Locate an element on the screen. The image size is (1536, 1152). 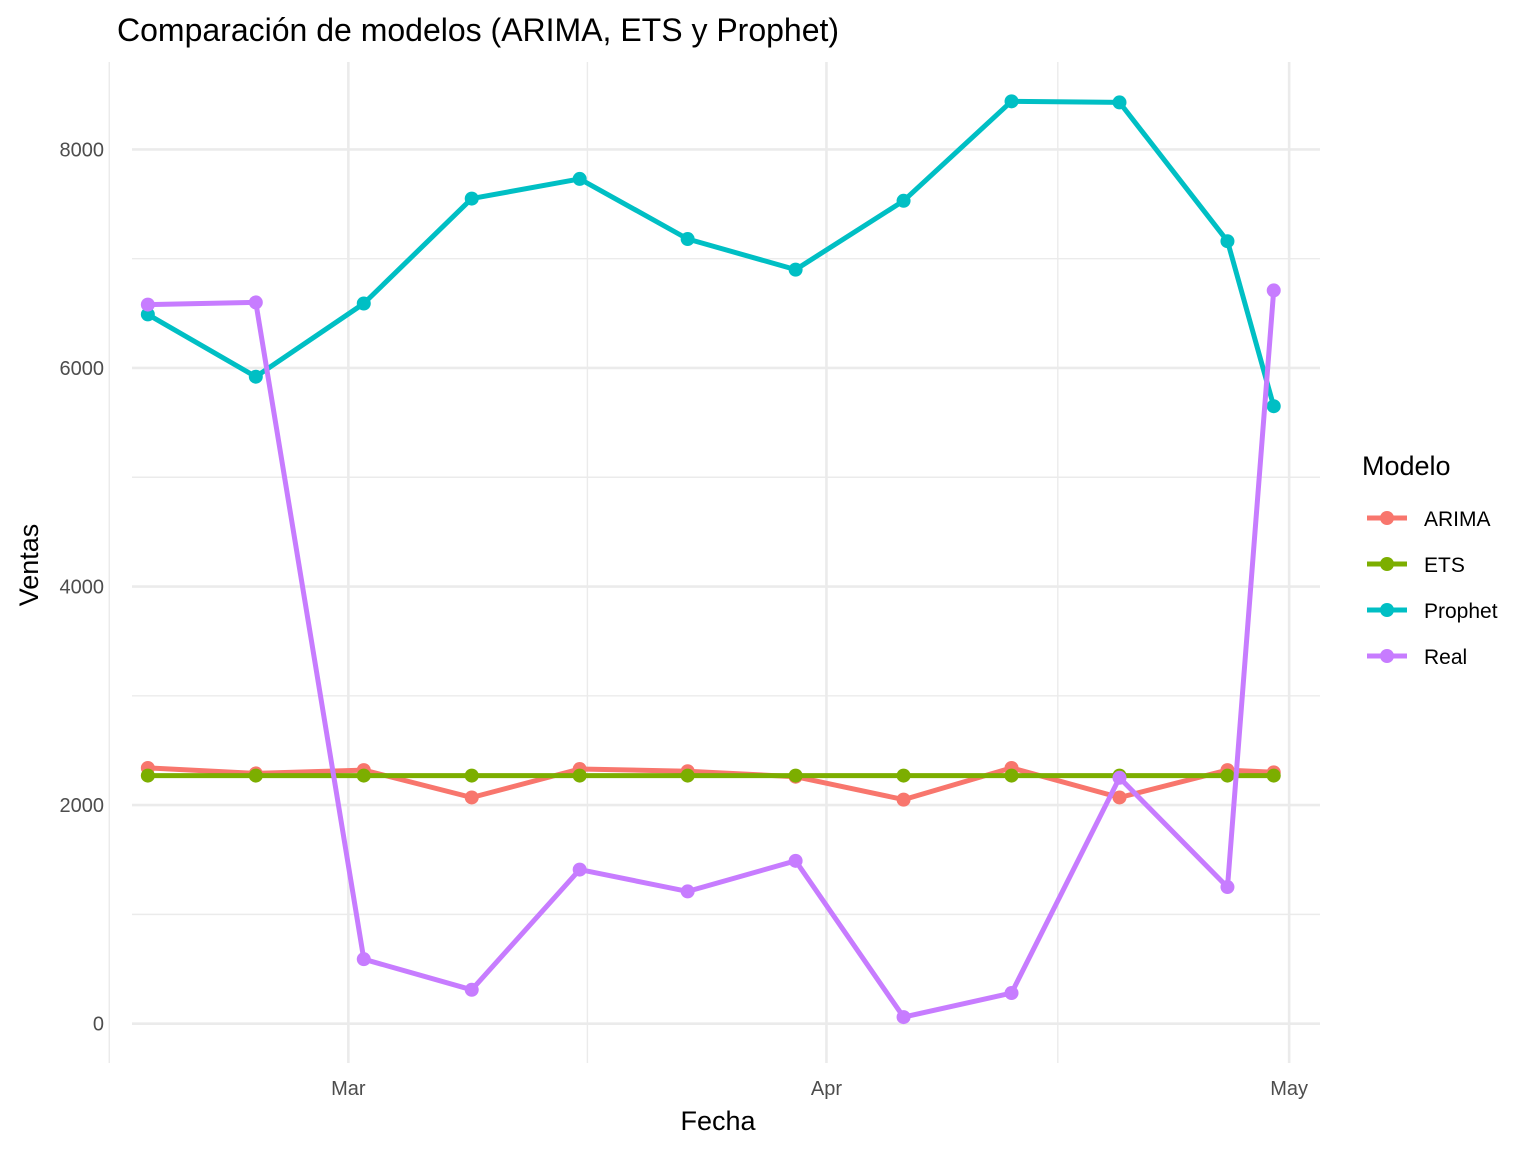
y-tick-label: 0 is located at coordinates (98, 1025).